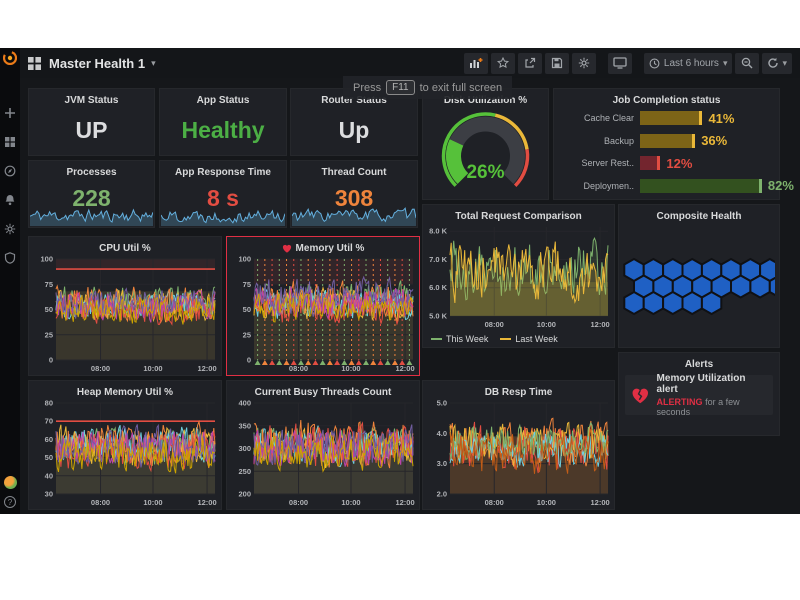 This screenshot has height=600, width=800. I want to click on user-avatar, so click(10, 482).